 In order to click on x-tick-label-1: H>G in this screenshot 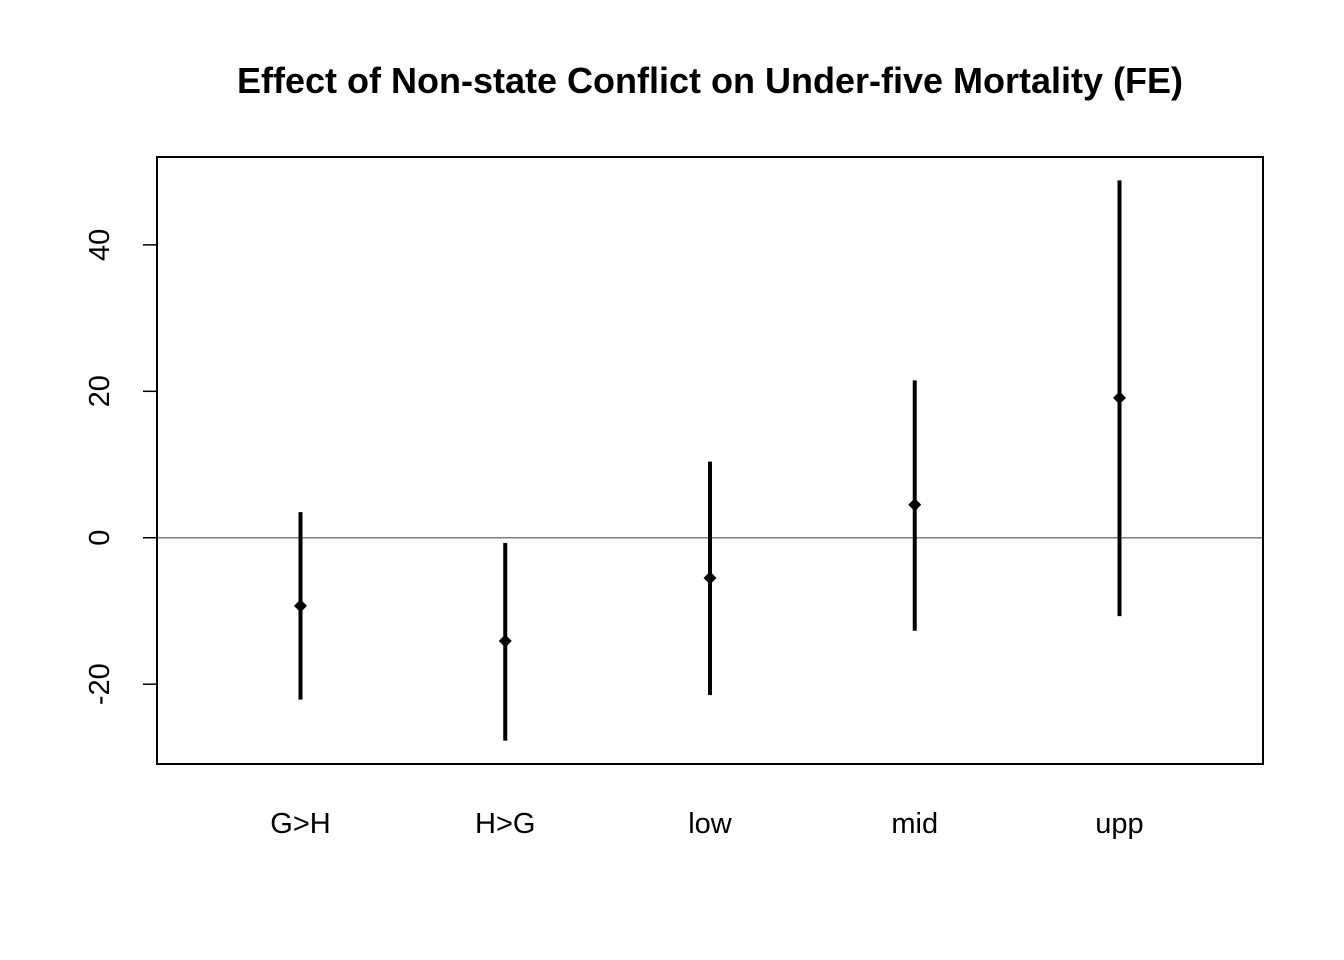, I will do `click(505, 824)`.